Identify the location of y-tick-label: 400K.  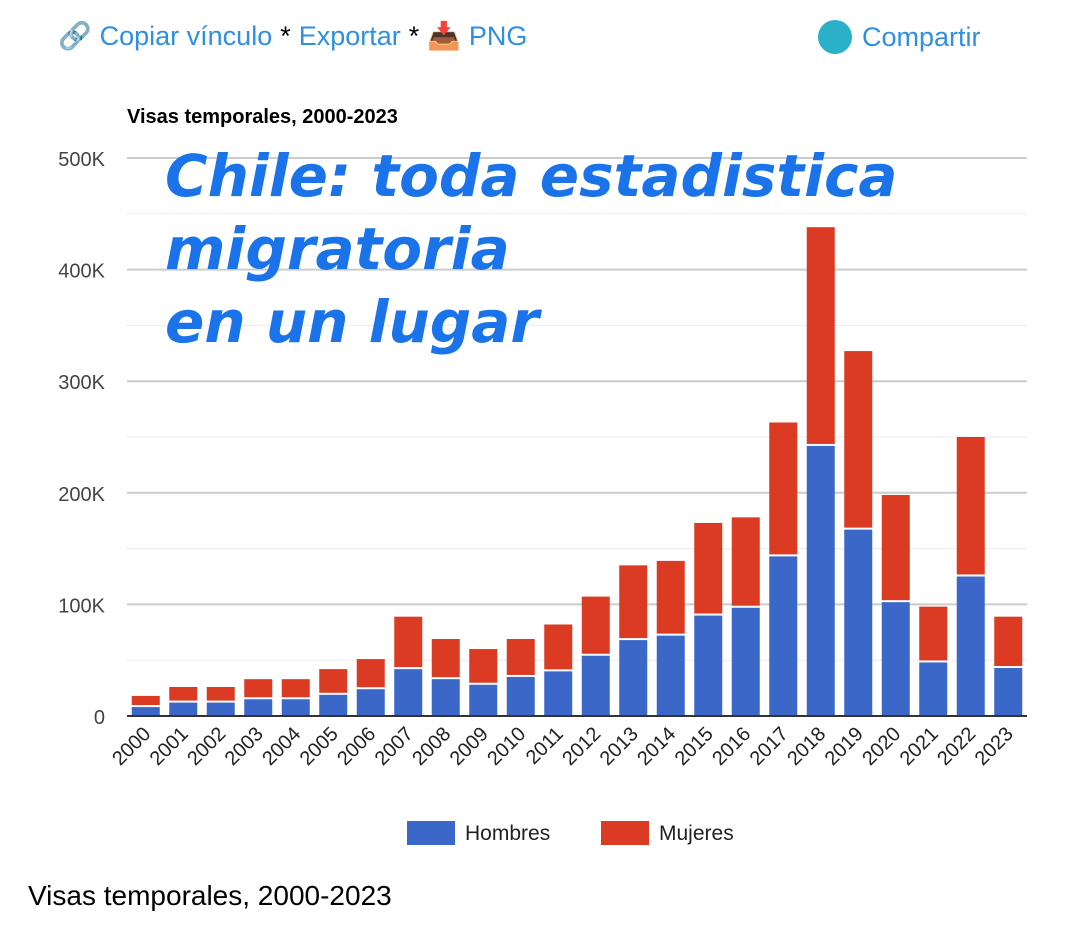
(81, 272).